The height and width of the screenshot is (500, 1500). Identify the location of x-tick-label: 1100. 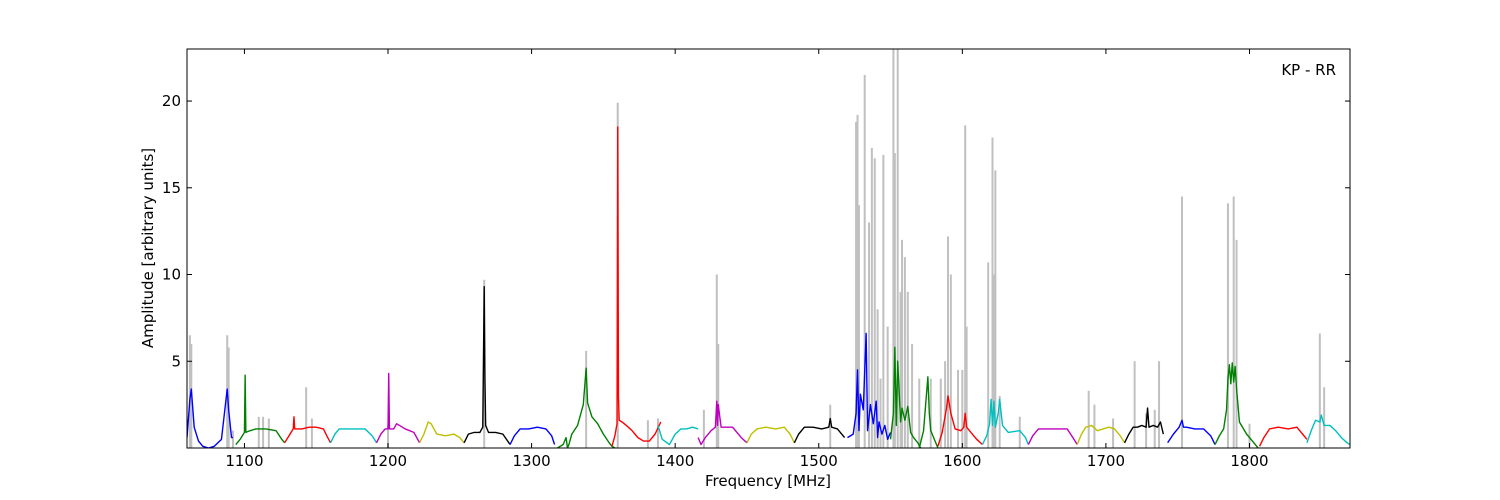
(244, 461).